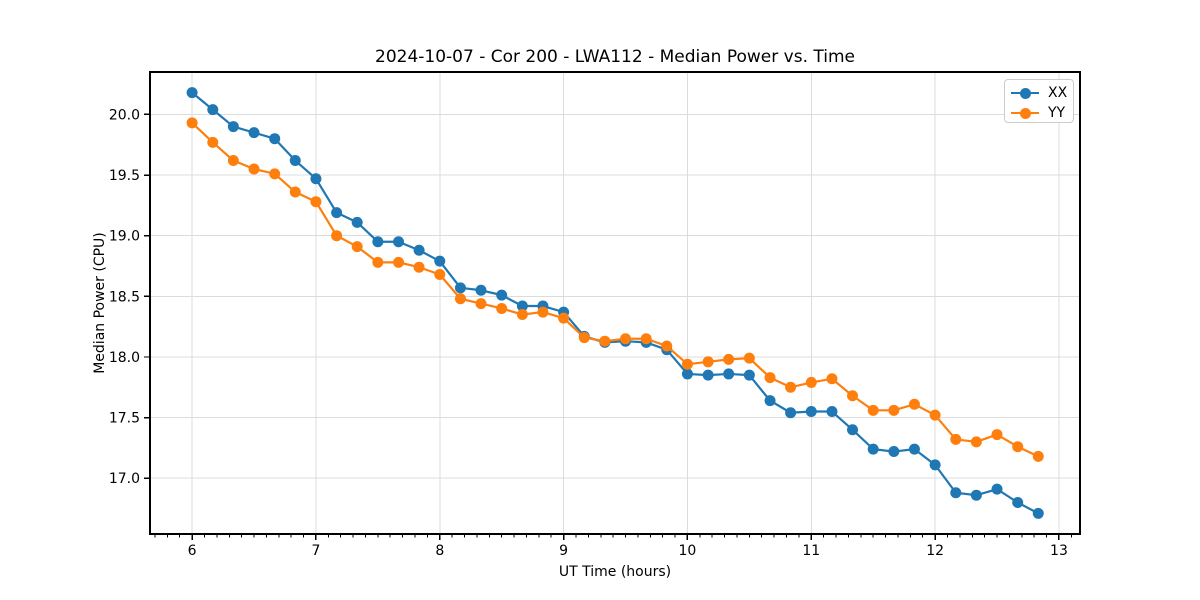  Describe the element at coordinates (192, 551) in the screenshot. I see `x-tick-label: 6` at that location.